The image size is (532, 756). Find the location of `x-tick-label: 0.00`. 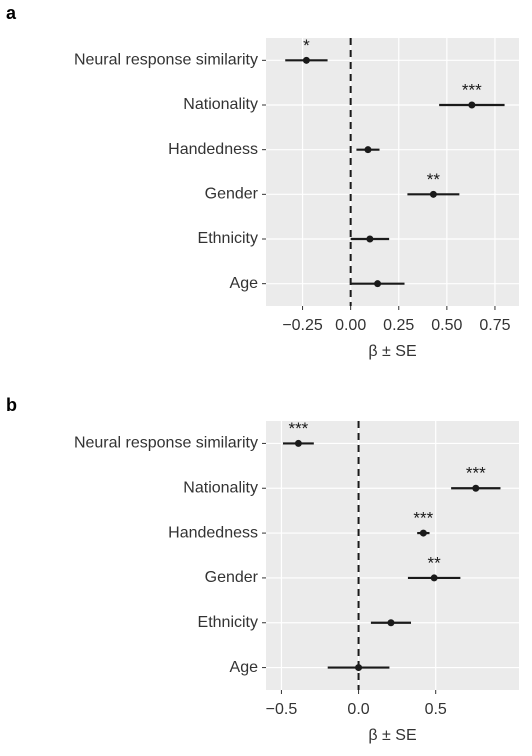

x-tick-label: 0.00 is located at coordinates (350, 325).